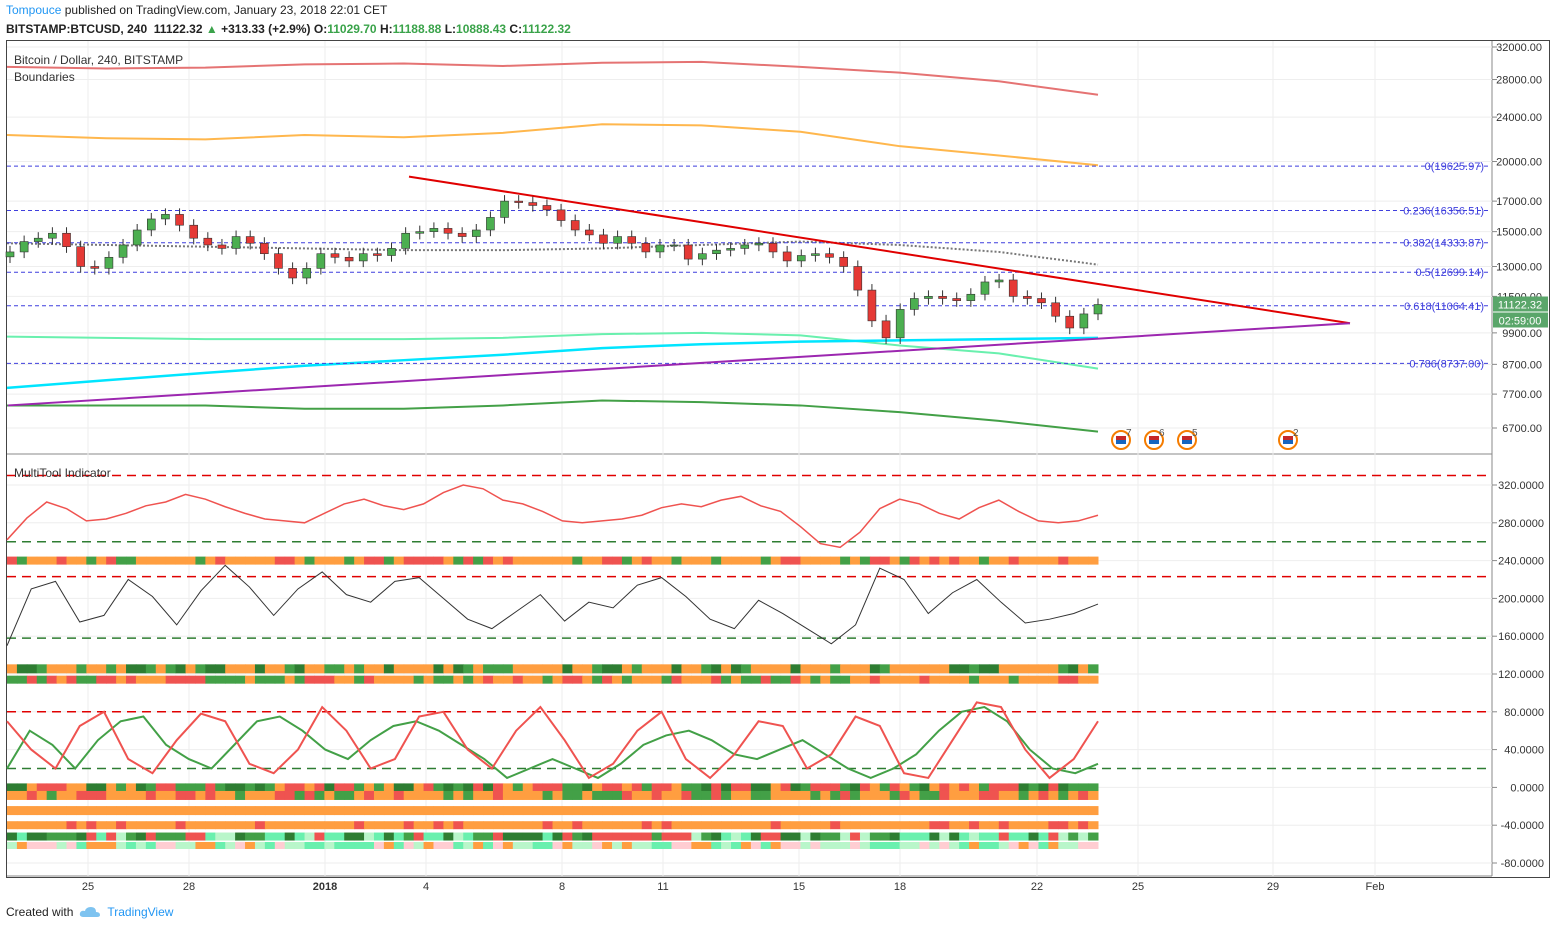 The height and width of the screenshot is (931, 1556). What do you see at coordinates (34, 10) in the screenshot?
I see `author-link: Tompouce` at bounding box center [34, 10].